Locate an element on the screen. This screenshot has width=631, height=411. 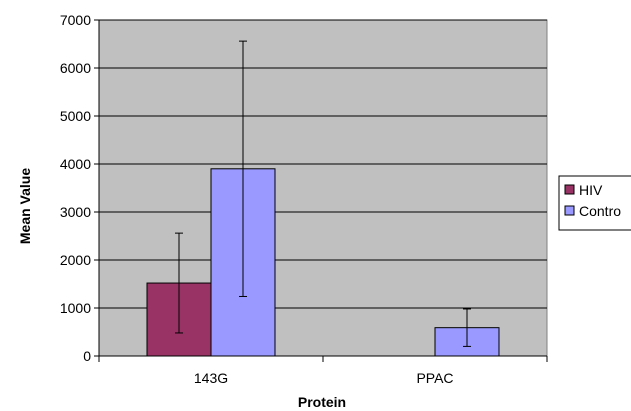
x-tick-label: 143G is located at coordinates (211, 378).